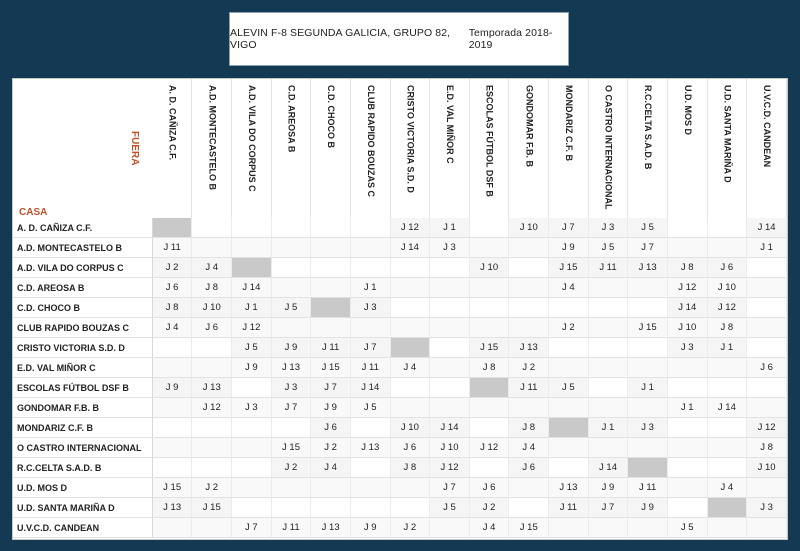 This screenshot has width=800, height=551. I want to click on column-header: A.D. VILA DO CORPUS C, so click(251, 148).